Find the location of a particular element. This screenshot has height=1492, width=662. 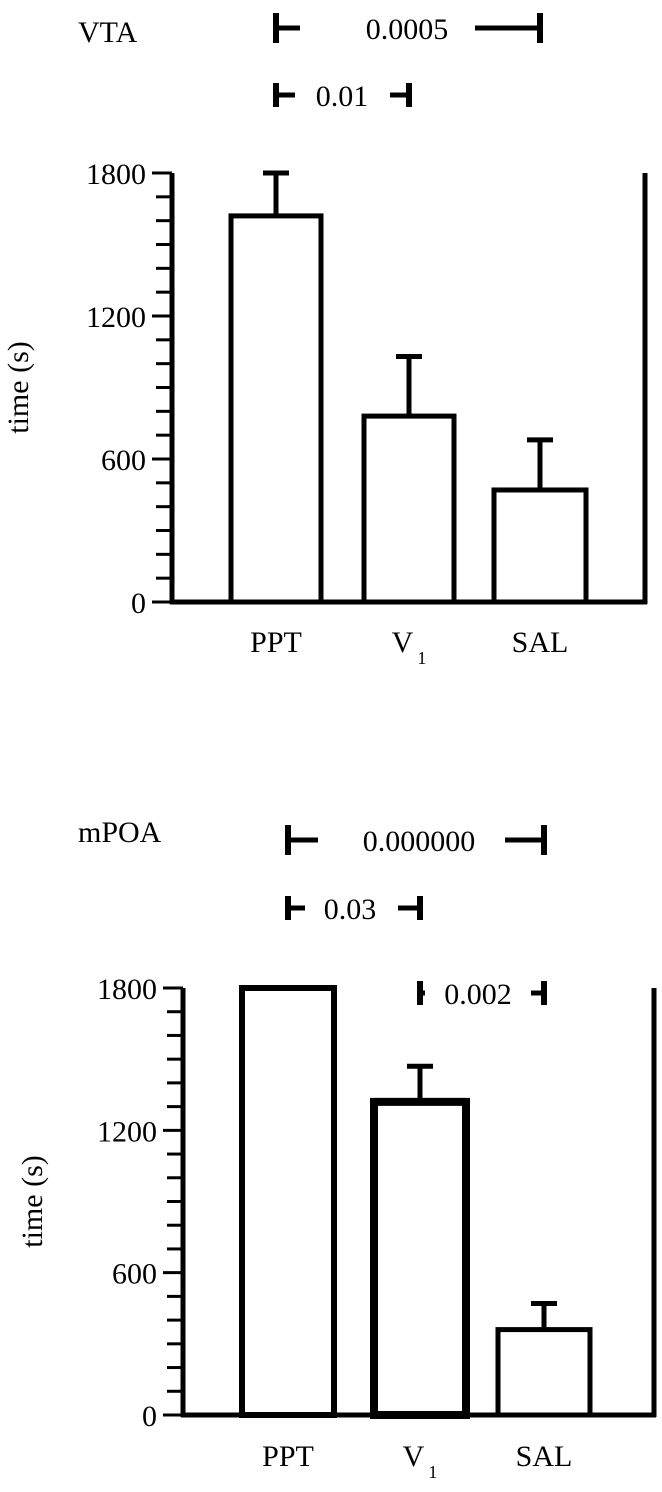

chart-title: mPOA is located at coordinates (120, 832).